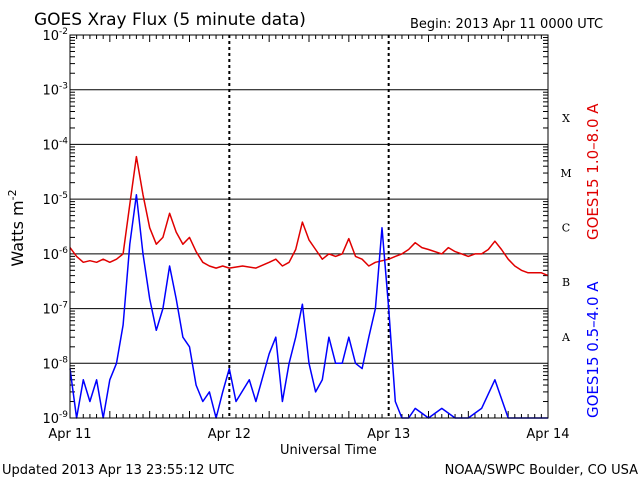  What do you see at coordinates (12, 194) in the screenshot?
I see `y-axis-label-exp: -2` at bounding box center [12, 194].